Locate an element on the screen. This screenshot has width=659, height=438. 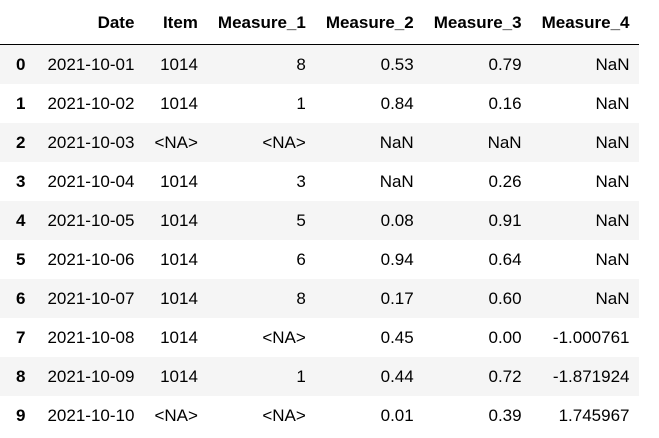
table-cell: 0.91 is located at coordinates (505, 220).